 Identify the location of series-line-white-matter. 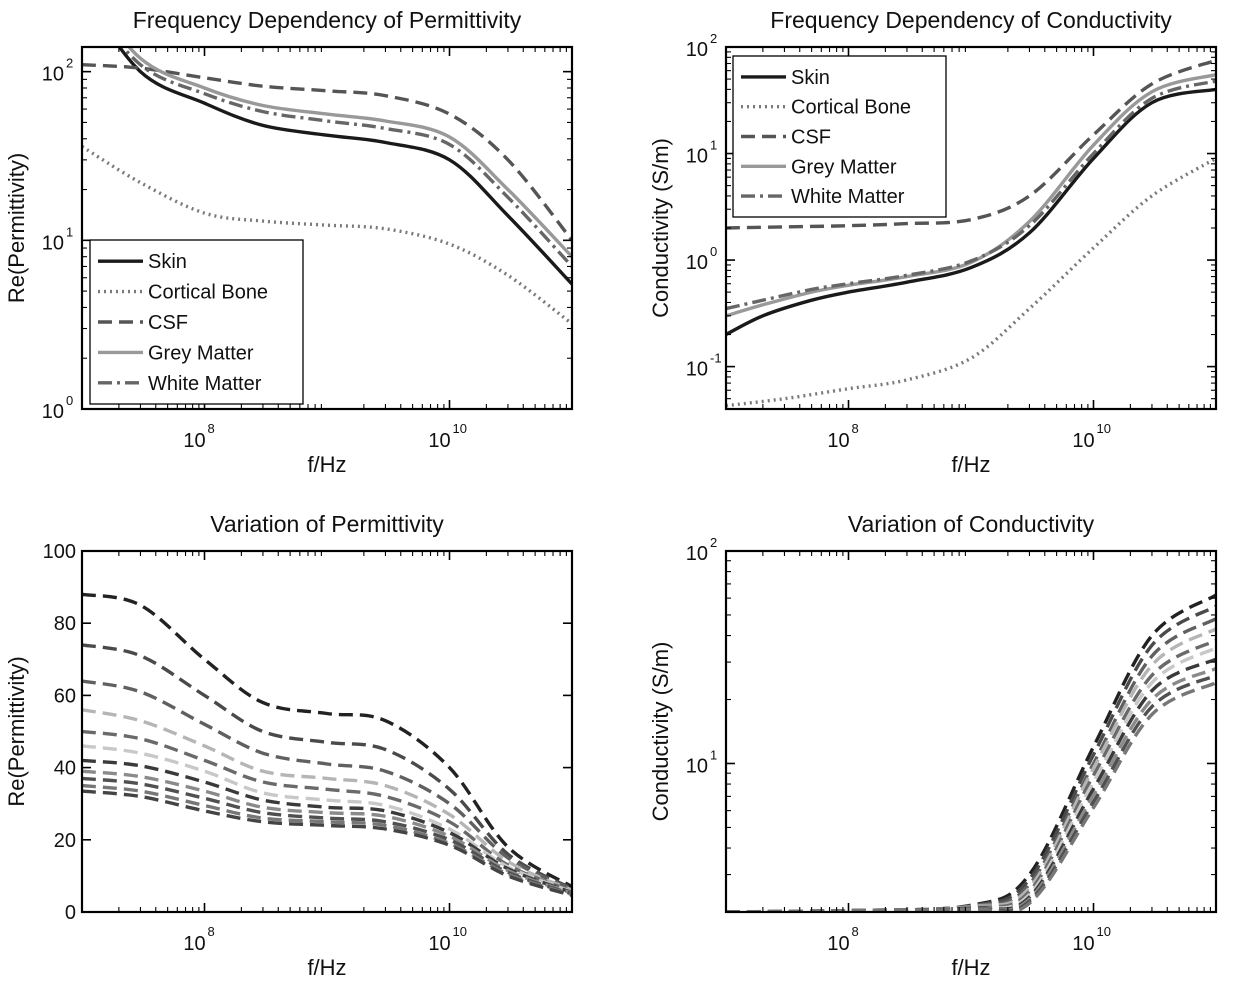
(971, 195).